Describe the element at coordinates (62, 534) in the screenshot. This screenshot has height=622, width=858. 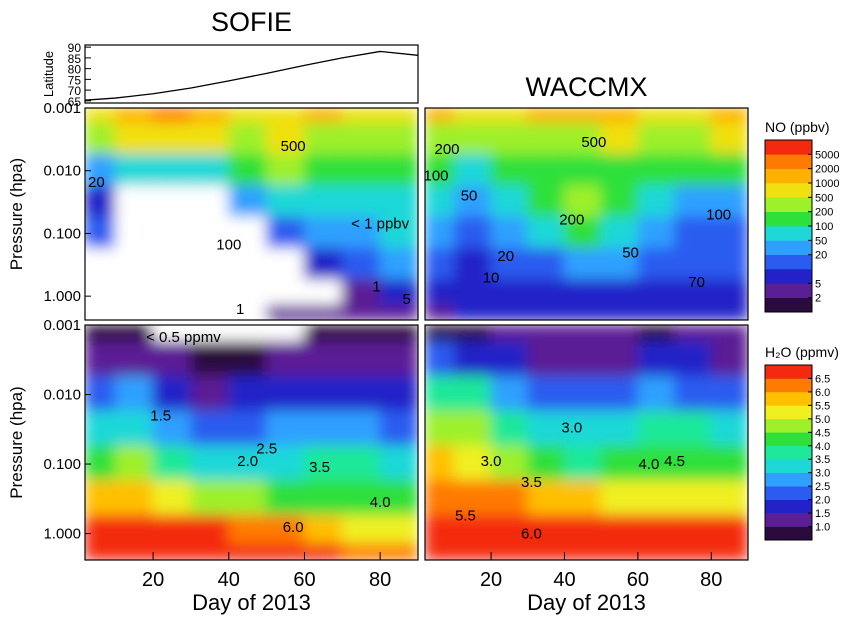
I see `y-tick-label: 1.000` at that location.